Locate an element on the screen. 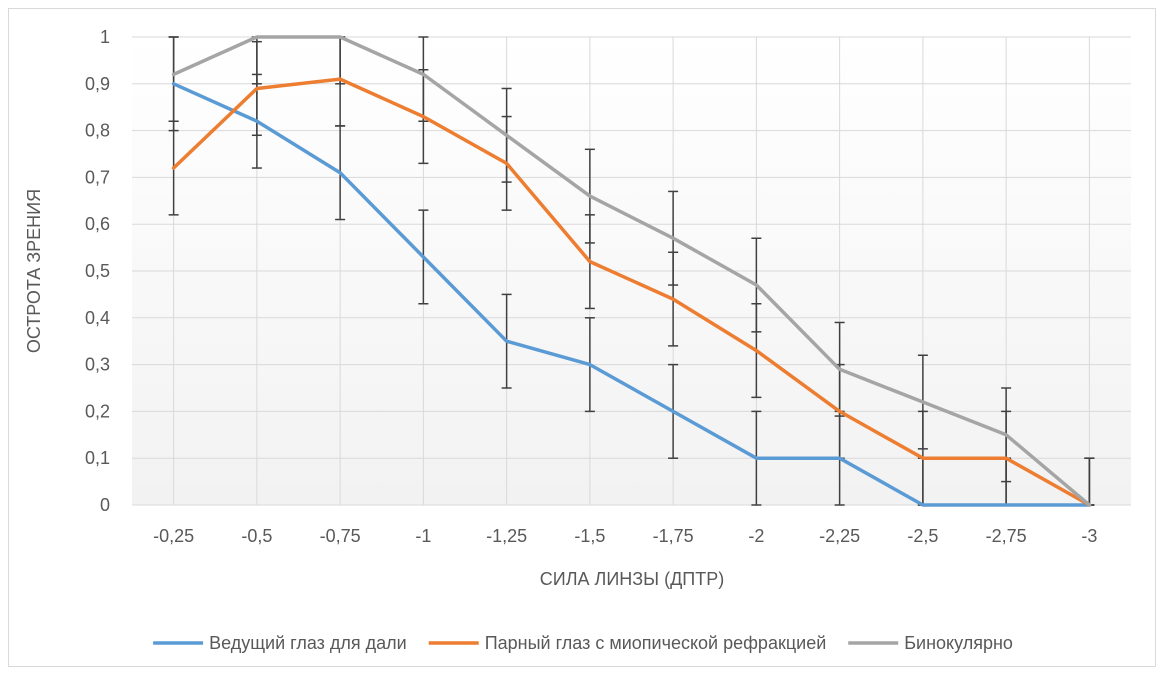  x-tick-label: -0,75 is located at coordinates (340, 536).